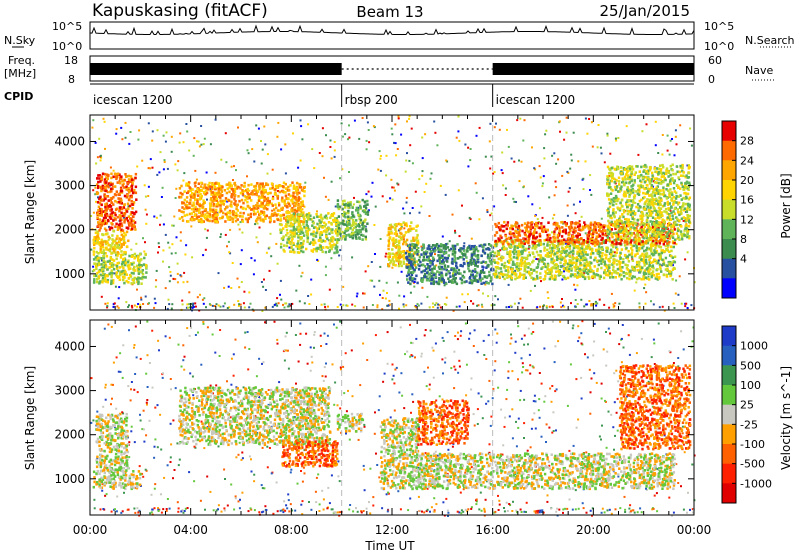 The width and height of the screenshot is (800, 554). What do you see at coordinates (334, 95) in the screenshot?
I see `cpid-segments: icescan 1200 rbsp 200 icescan 1200` at bounding box center [334, 95].